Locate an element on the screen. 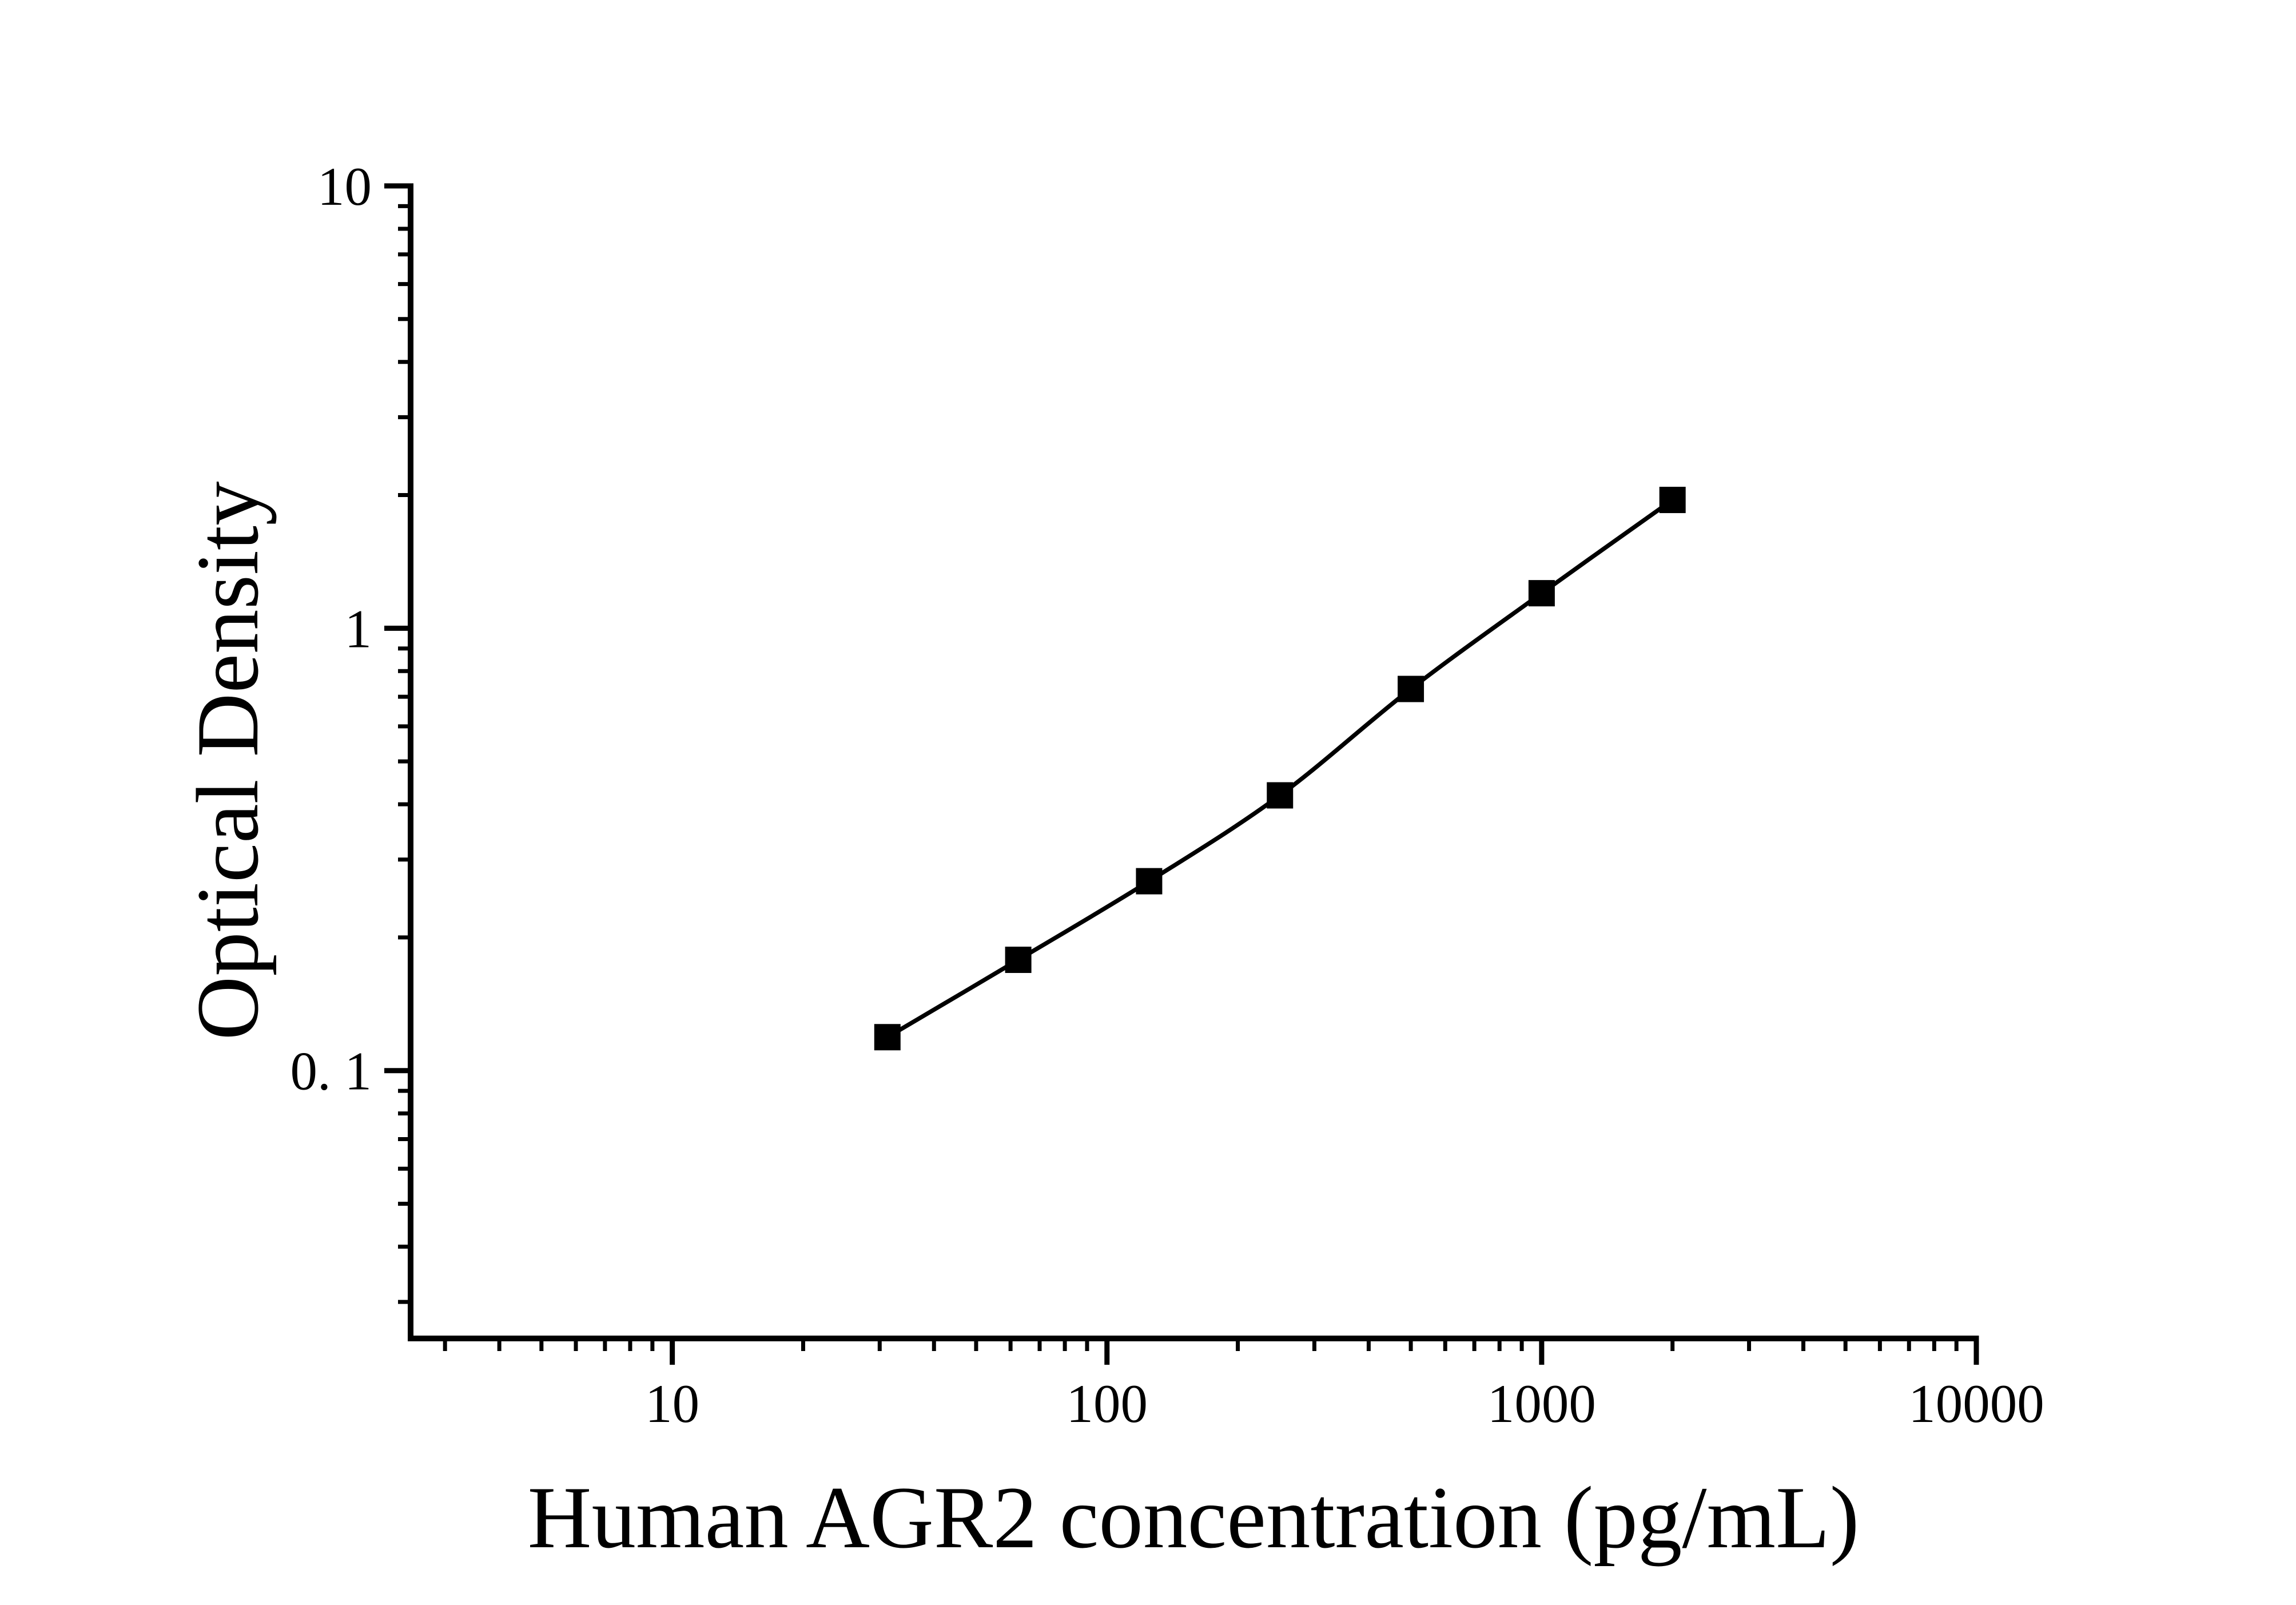  x-tick-label: 1000 is located at coordinates (1541, 1403).